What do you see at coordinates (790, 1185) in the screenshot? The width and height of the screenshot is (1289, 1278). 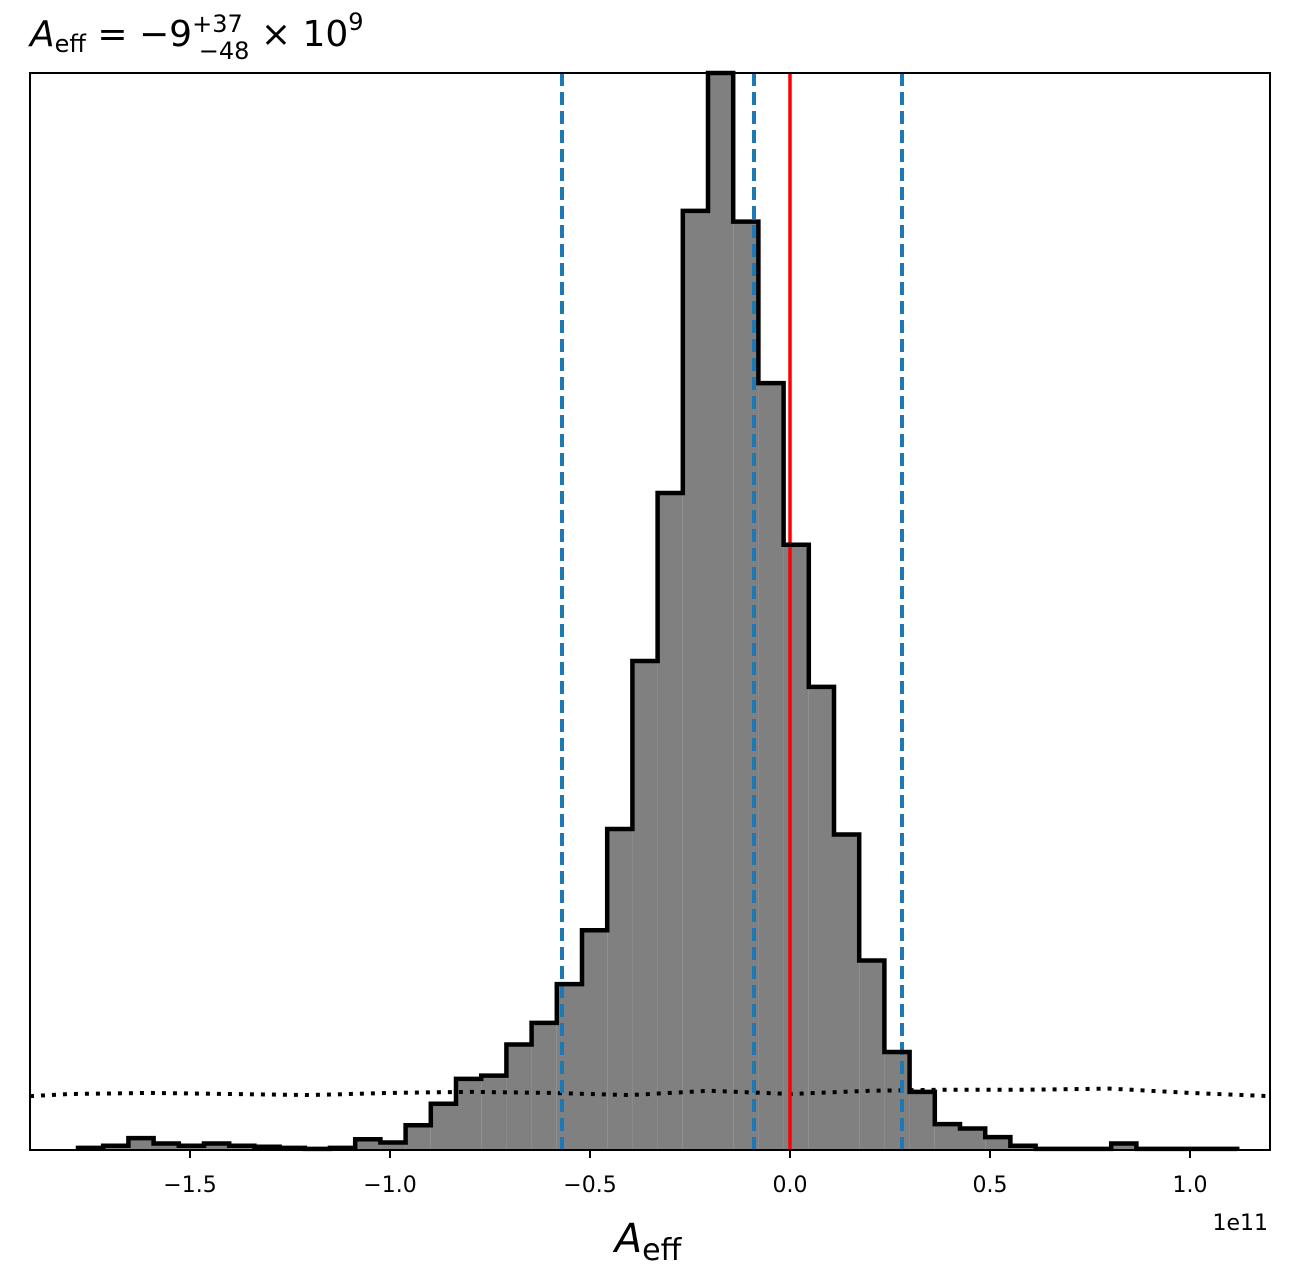 I see `x-tick-label: 0.0` at bounding box center [790, 1185].